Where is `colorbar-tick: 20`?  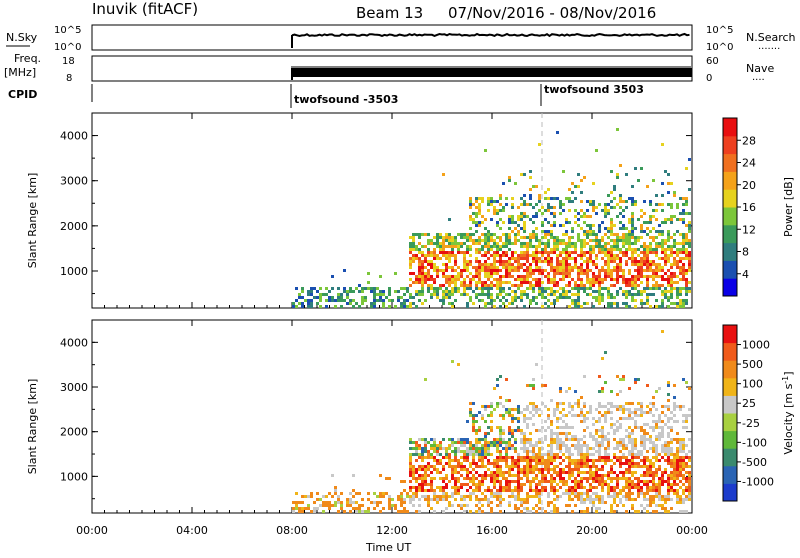 colorbar-tick: 20 is located at coordinates (749, 185).